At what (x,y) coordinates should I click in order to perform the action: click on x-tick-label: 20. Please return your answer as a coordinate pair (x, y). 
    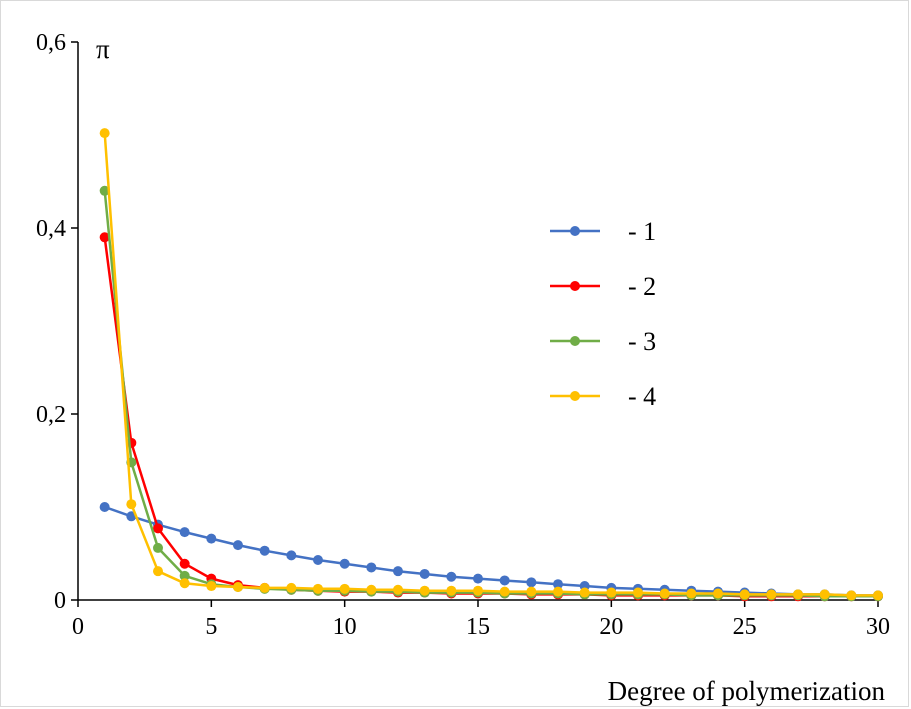
    Looking at the image, I should click on (611, 627).